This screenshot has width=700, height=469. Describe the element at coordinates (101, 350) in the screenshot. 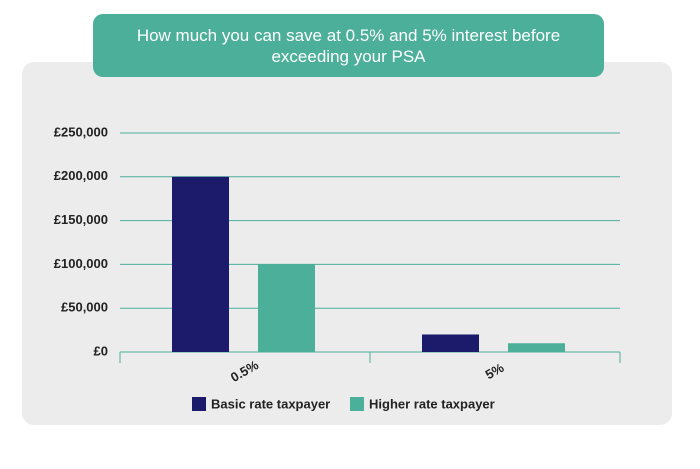

I see `y-tick-label: £0` at that location.